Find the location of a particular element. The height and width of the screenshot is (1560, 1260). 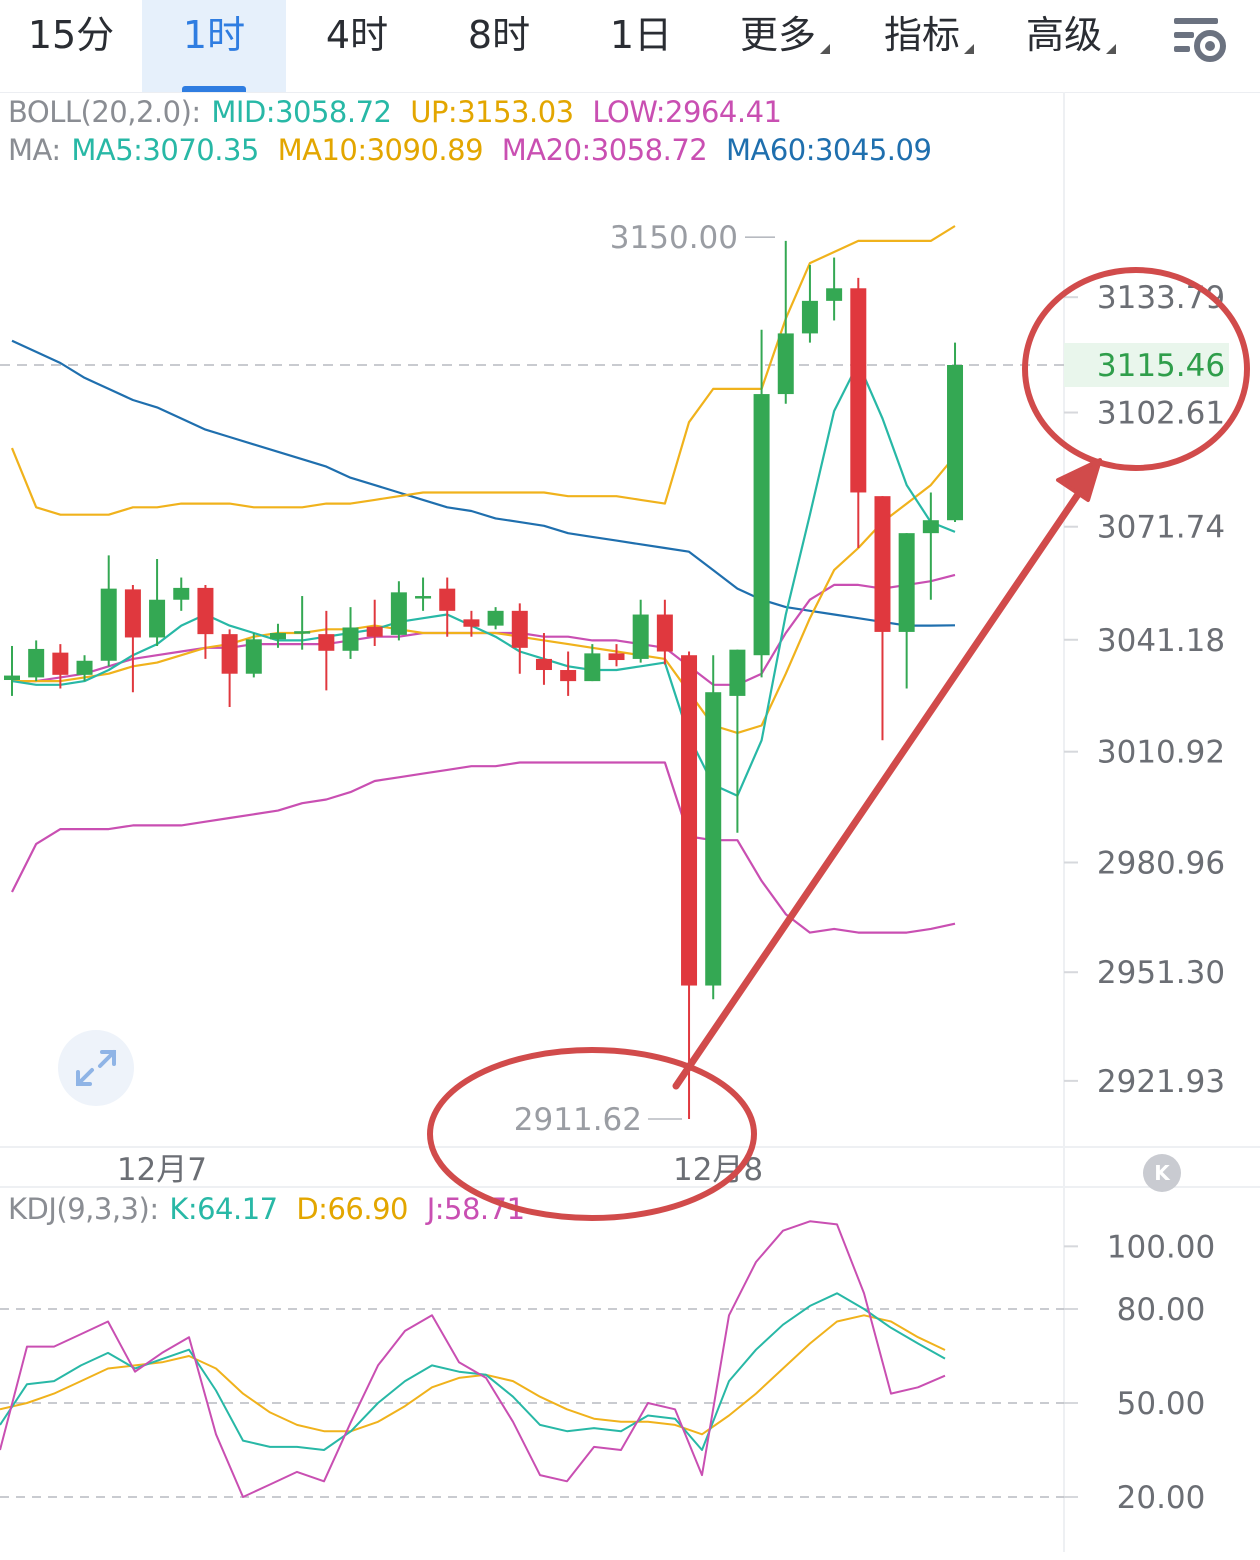

period-tab-bar: 15分 1时 4时 8时 1日 更多 指标 高级 is located at coordinates (630, 46).